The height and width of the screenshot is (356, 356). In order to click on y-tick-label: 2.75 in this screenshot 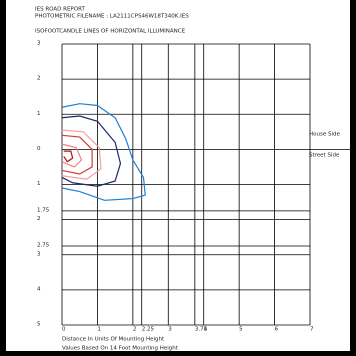, I will do `click(43, 245)`.